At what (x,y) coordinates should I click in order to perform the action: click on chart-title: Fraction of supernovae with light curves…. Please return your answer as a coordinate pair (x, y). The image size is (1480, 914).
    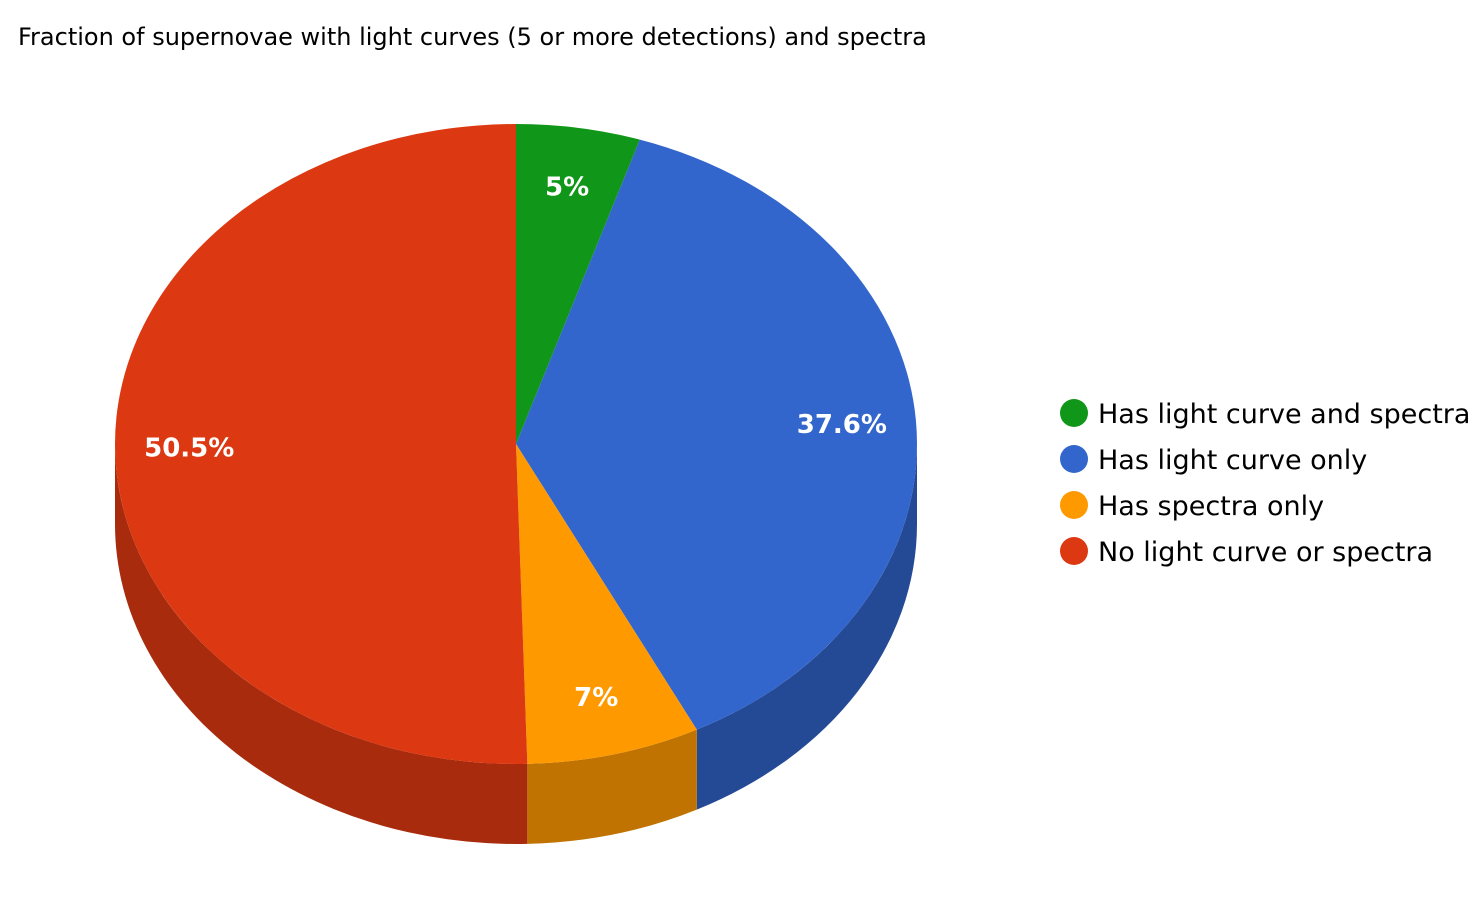
    Looking at the image, I should click on (472, 37).